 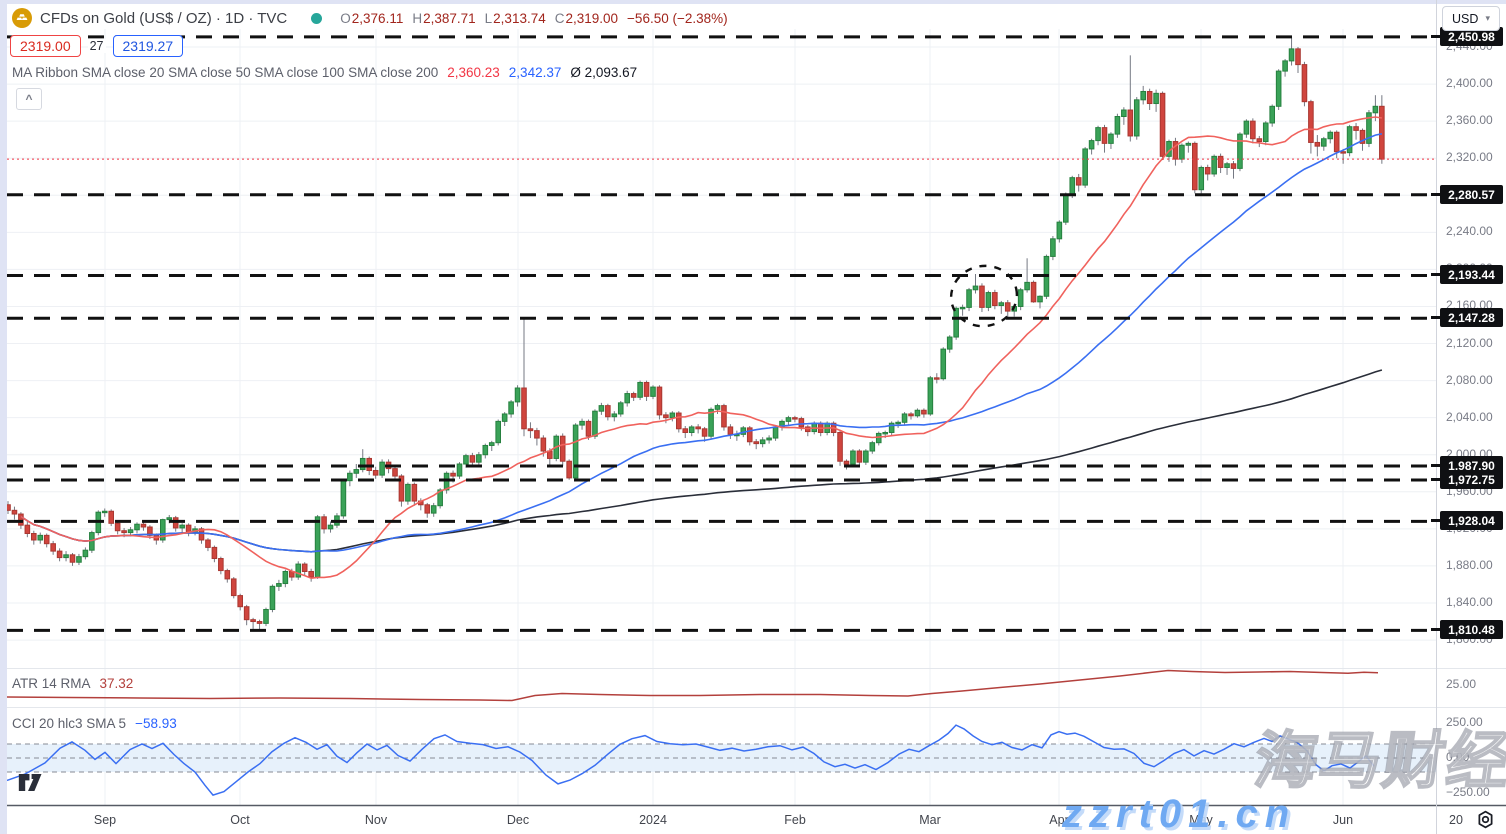 I want to click on ma-ribbon-value-50: 2,342.37, so click(x=535, y=72).